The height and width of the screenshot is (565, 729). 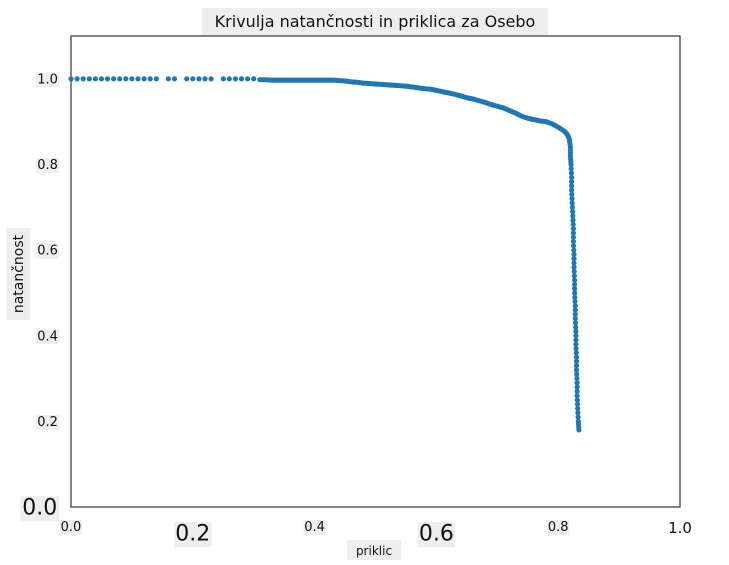 I want to click on x-axis-label: priklic, so click(x=374, y=551).